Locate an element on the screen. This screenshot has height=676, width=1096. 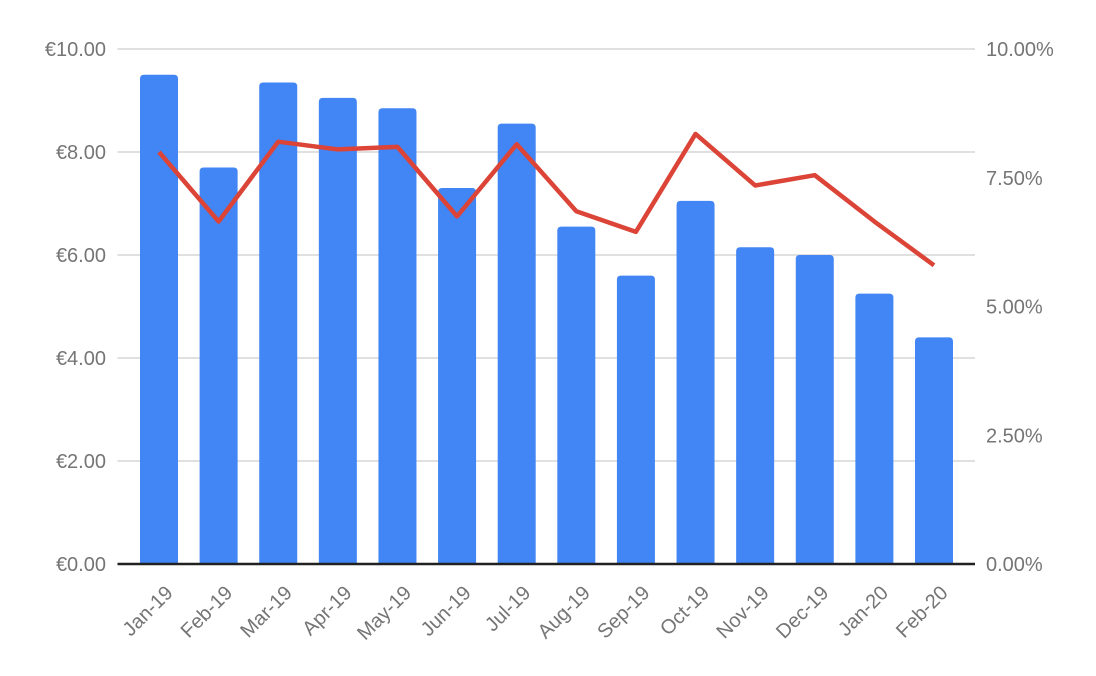
right-axis-label-2.5: 2.50% is located at coordinates (1014, 436).